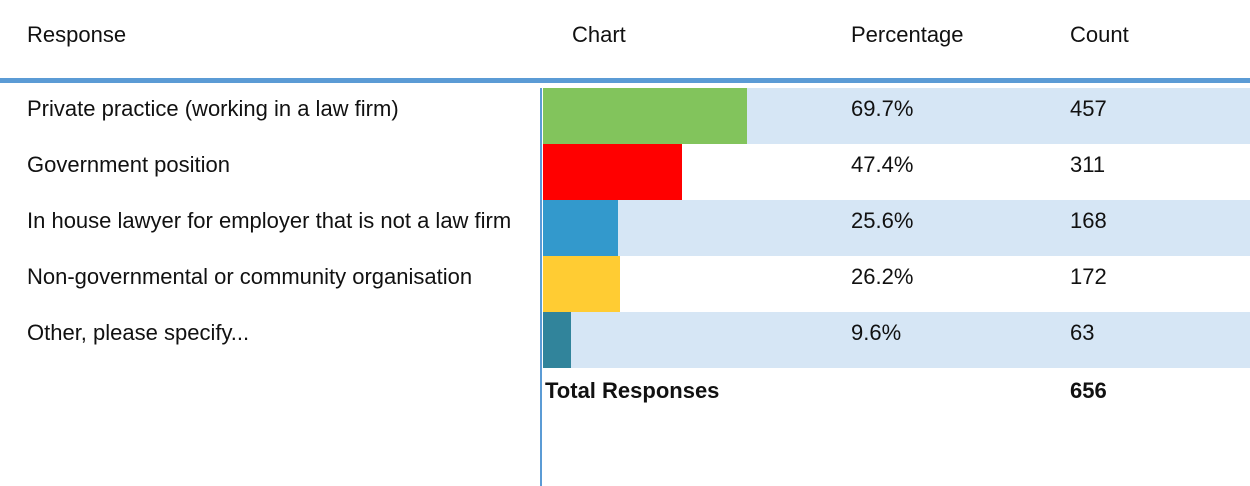 This screenshot has height=486, width=1250. What do you see at coordinates (128, 164) in the screenshot?
I see `response-cell: Government position` at bounding box center [128, 164].